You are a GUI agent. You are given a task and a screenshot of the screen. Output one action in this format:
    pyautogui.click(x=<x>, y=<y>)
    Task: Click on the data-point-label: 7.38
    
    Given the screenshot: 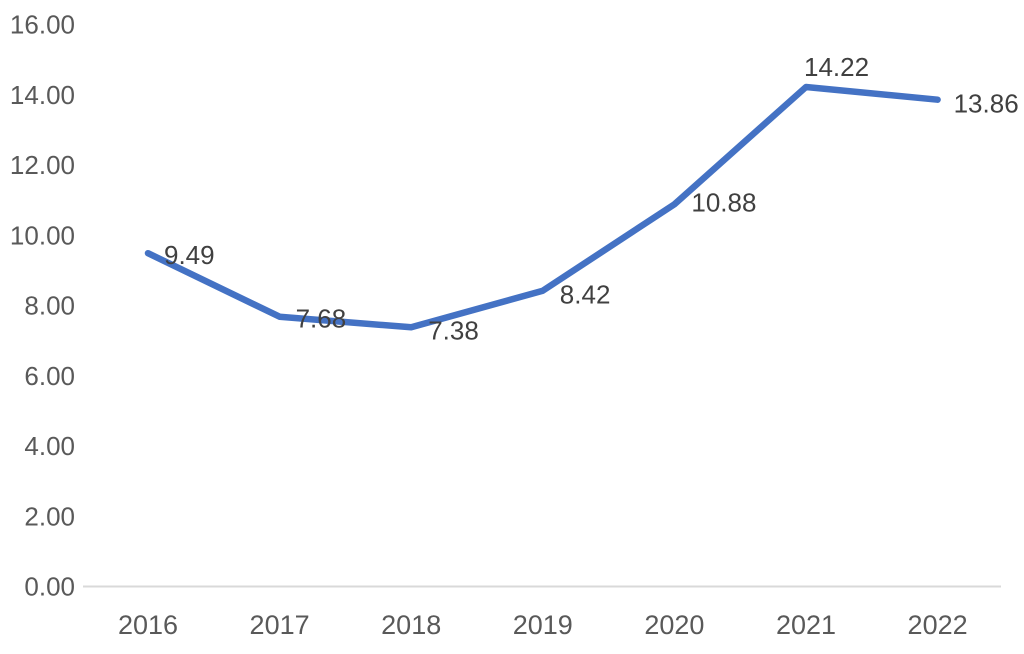 What is the action you would take?
    pyautogui.click(x=453, y=330)
    